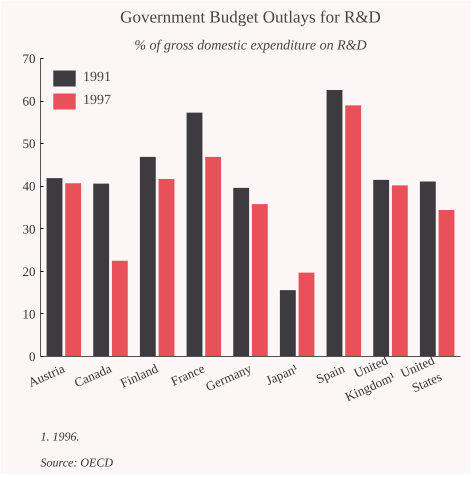 Image resolution: width=473 pixels, height=477 pixels. Describe the element at coordinates (29, 144) in the screenshot. I see `y-tick-label: 50` at that location.